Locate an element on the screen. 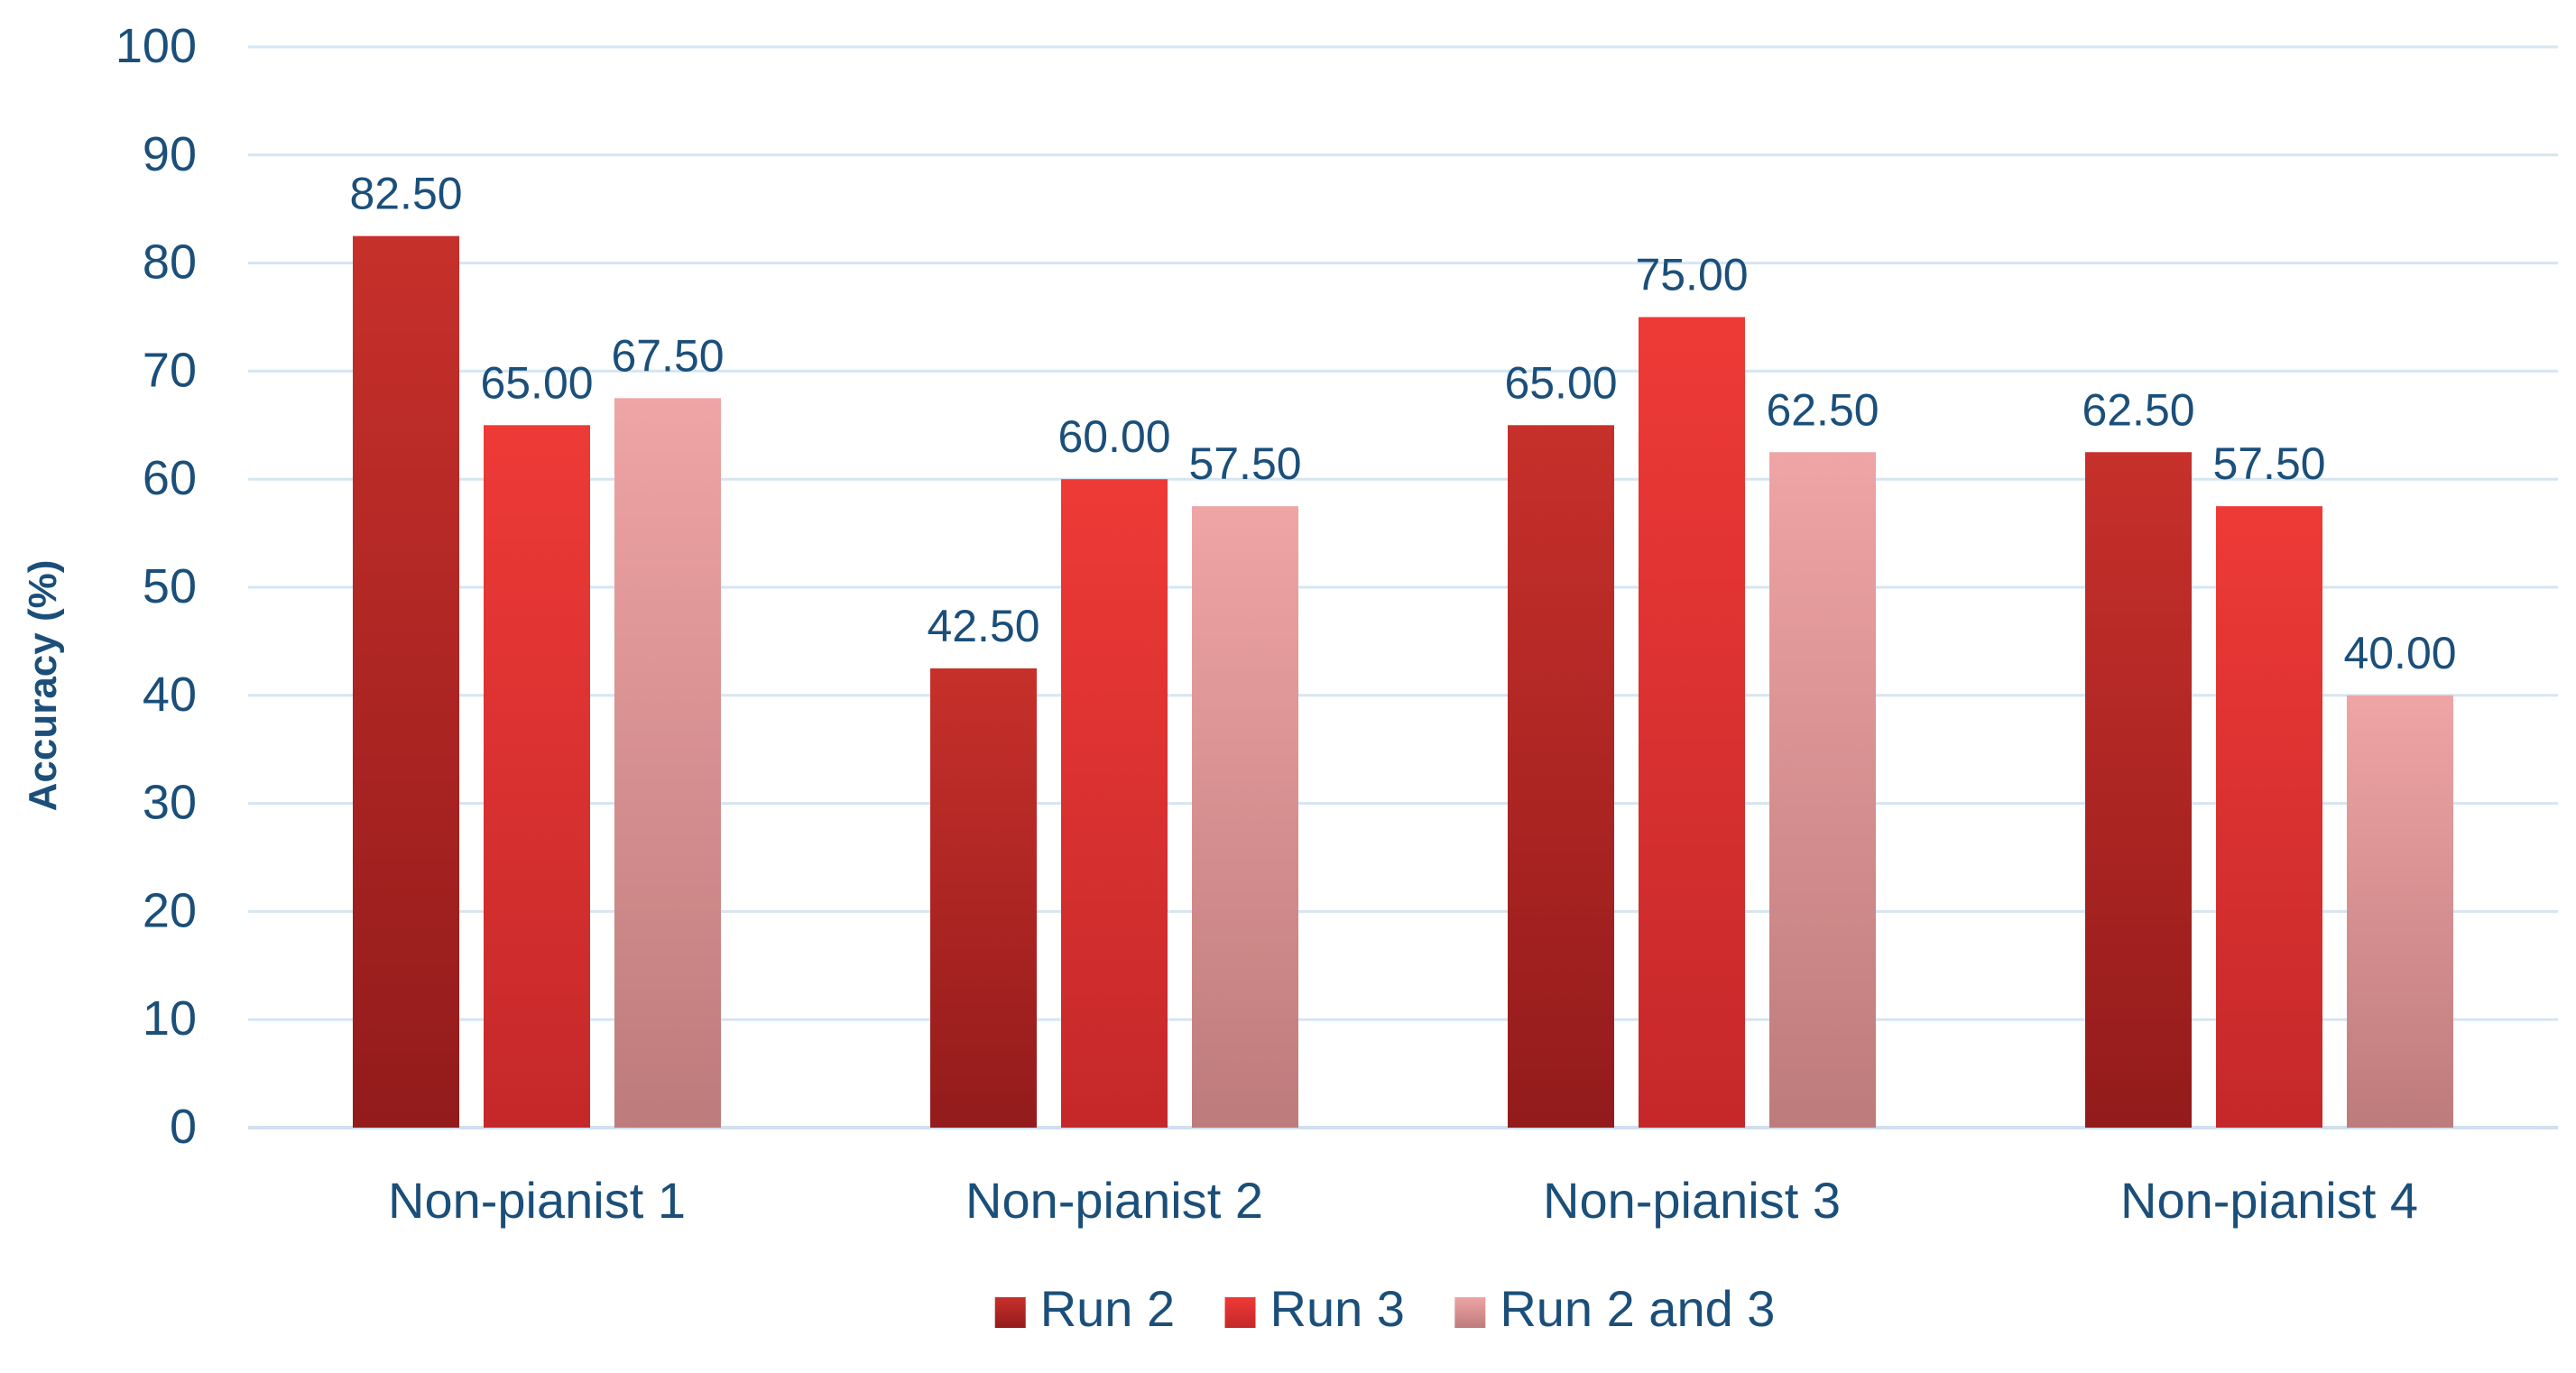 This screenshot has width=2576, height=1373. data-label-run-2-and-3-non-pianist-2: 57.50 is located at coordinates (1244, 463).